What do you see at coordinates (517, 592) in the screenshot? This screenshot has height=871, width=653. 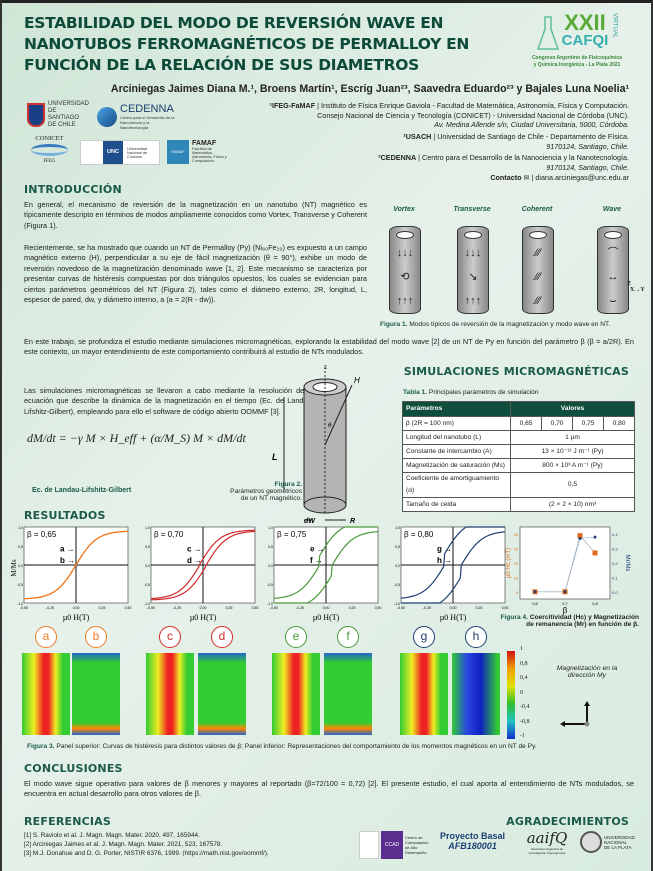 I see `y-left-tick: 0` at bounding box center [517, 592].